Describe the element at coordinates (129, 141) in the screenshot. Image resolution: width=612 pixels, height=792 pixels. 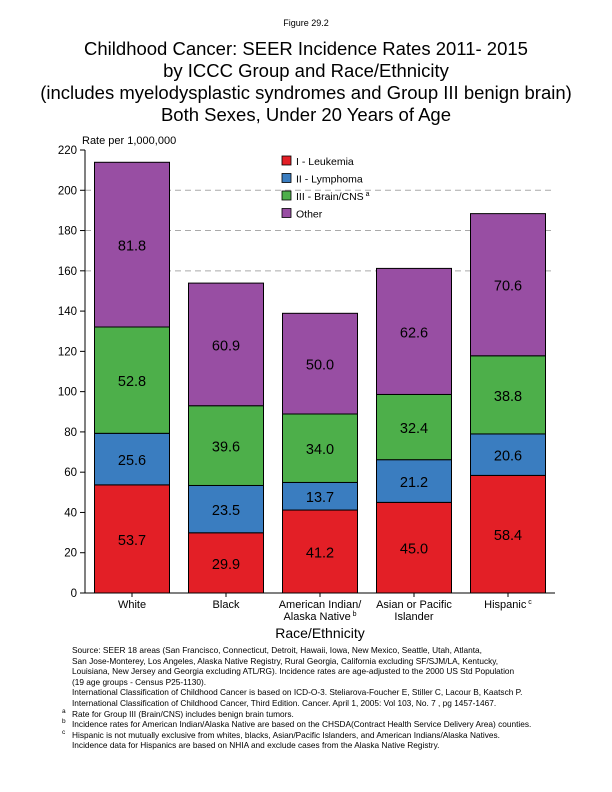
I see `y-axis-label: Rate per 1,000,000` at that location.